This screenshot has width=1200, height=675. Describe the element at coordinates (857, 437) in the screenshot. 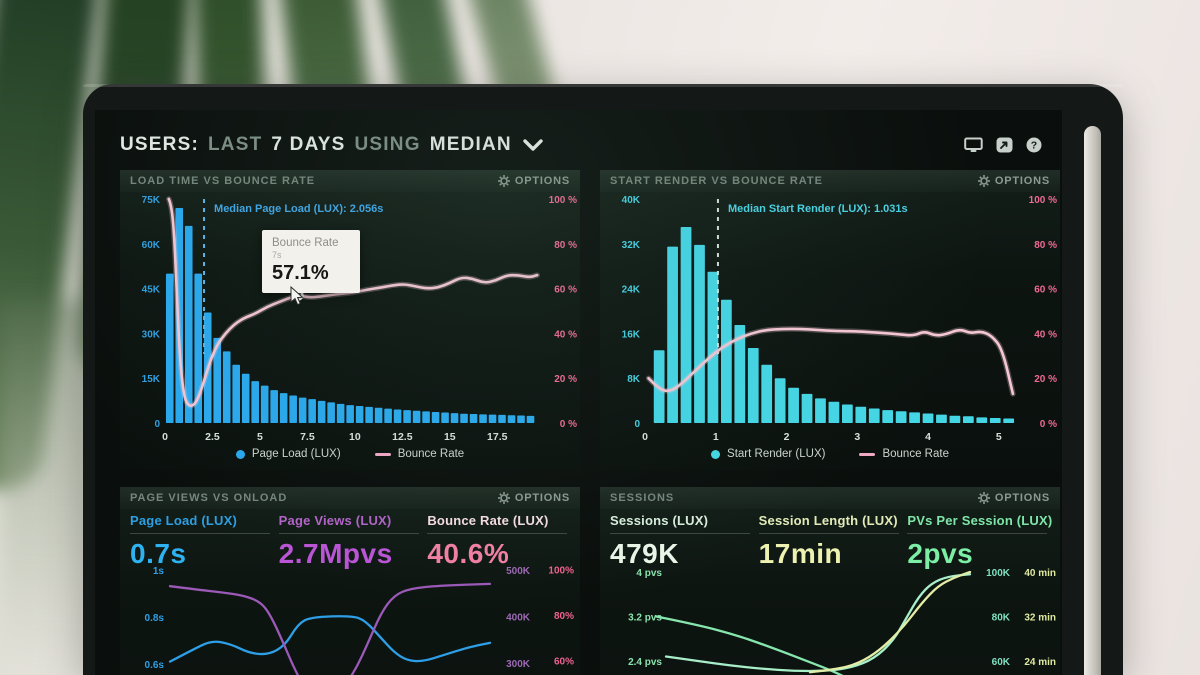

I see `svg-text: 3` at that location.